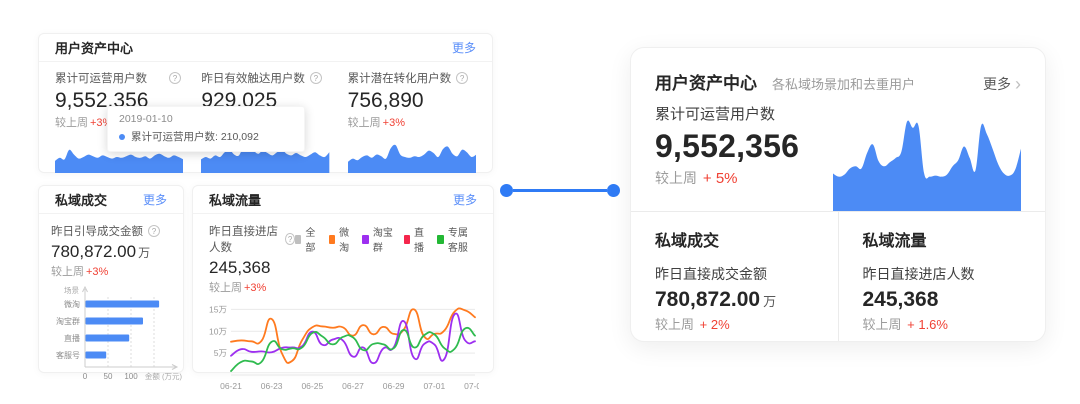 The height and width of the screenshot is (404, 1080). What do you see at coordinates (687, 241) in the screenshot?
I see `section-title: 私域成交` at bounding box center [687, 241].